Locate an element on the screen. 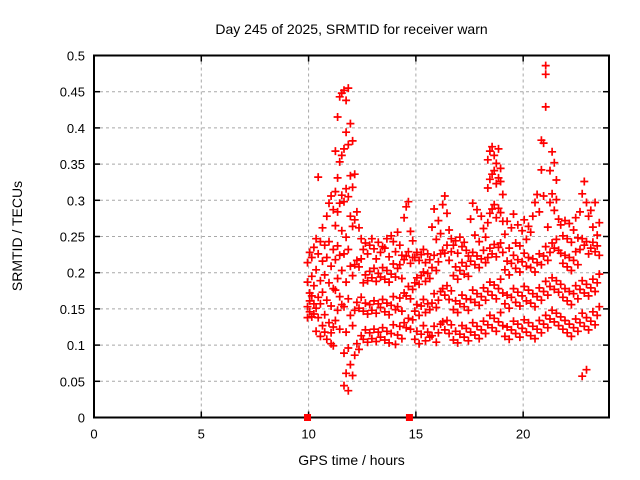 The width and height of the screenshot is (640, 480). x-axis-label: GPS time / hours is located at coordinates (351, 460).